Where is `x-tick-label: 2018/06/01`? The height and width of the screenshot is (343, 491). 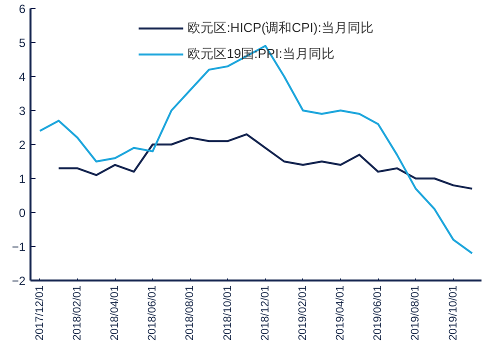
x-tick-label: 2018/06/01 is located at coordinates (152, 313).